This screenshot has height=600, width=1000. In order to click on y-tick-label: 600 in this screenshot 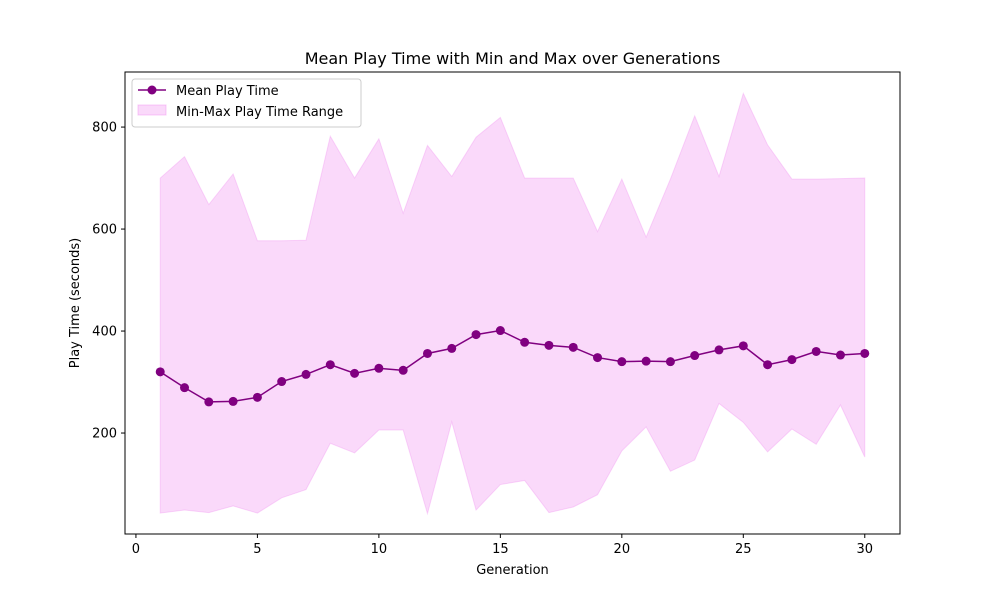, I will do `click(104, 230)`.